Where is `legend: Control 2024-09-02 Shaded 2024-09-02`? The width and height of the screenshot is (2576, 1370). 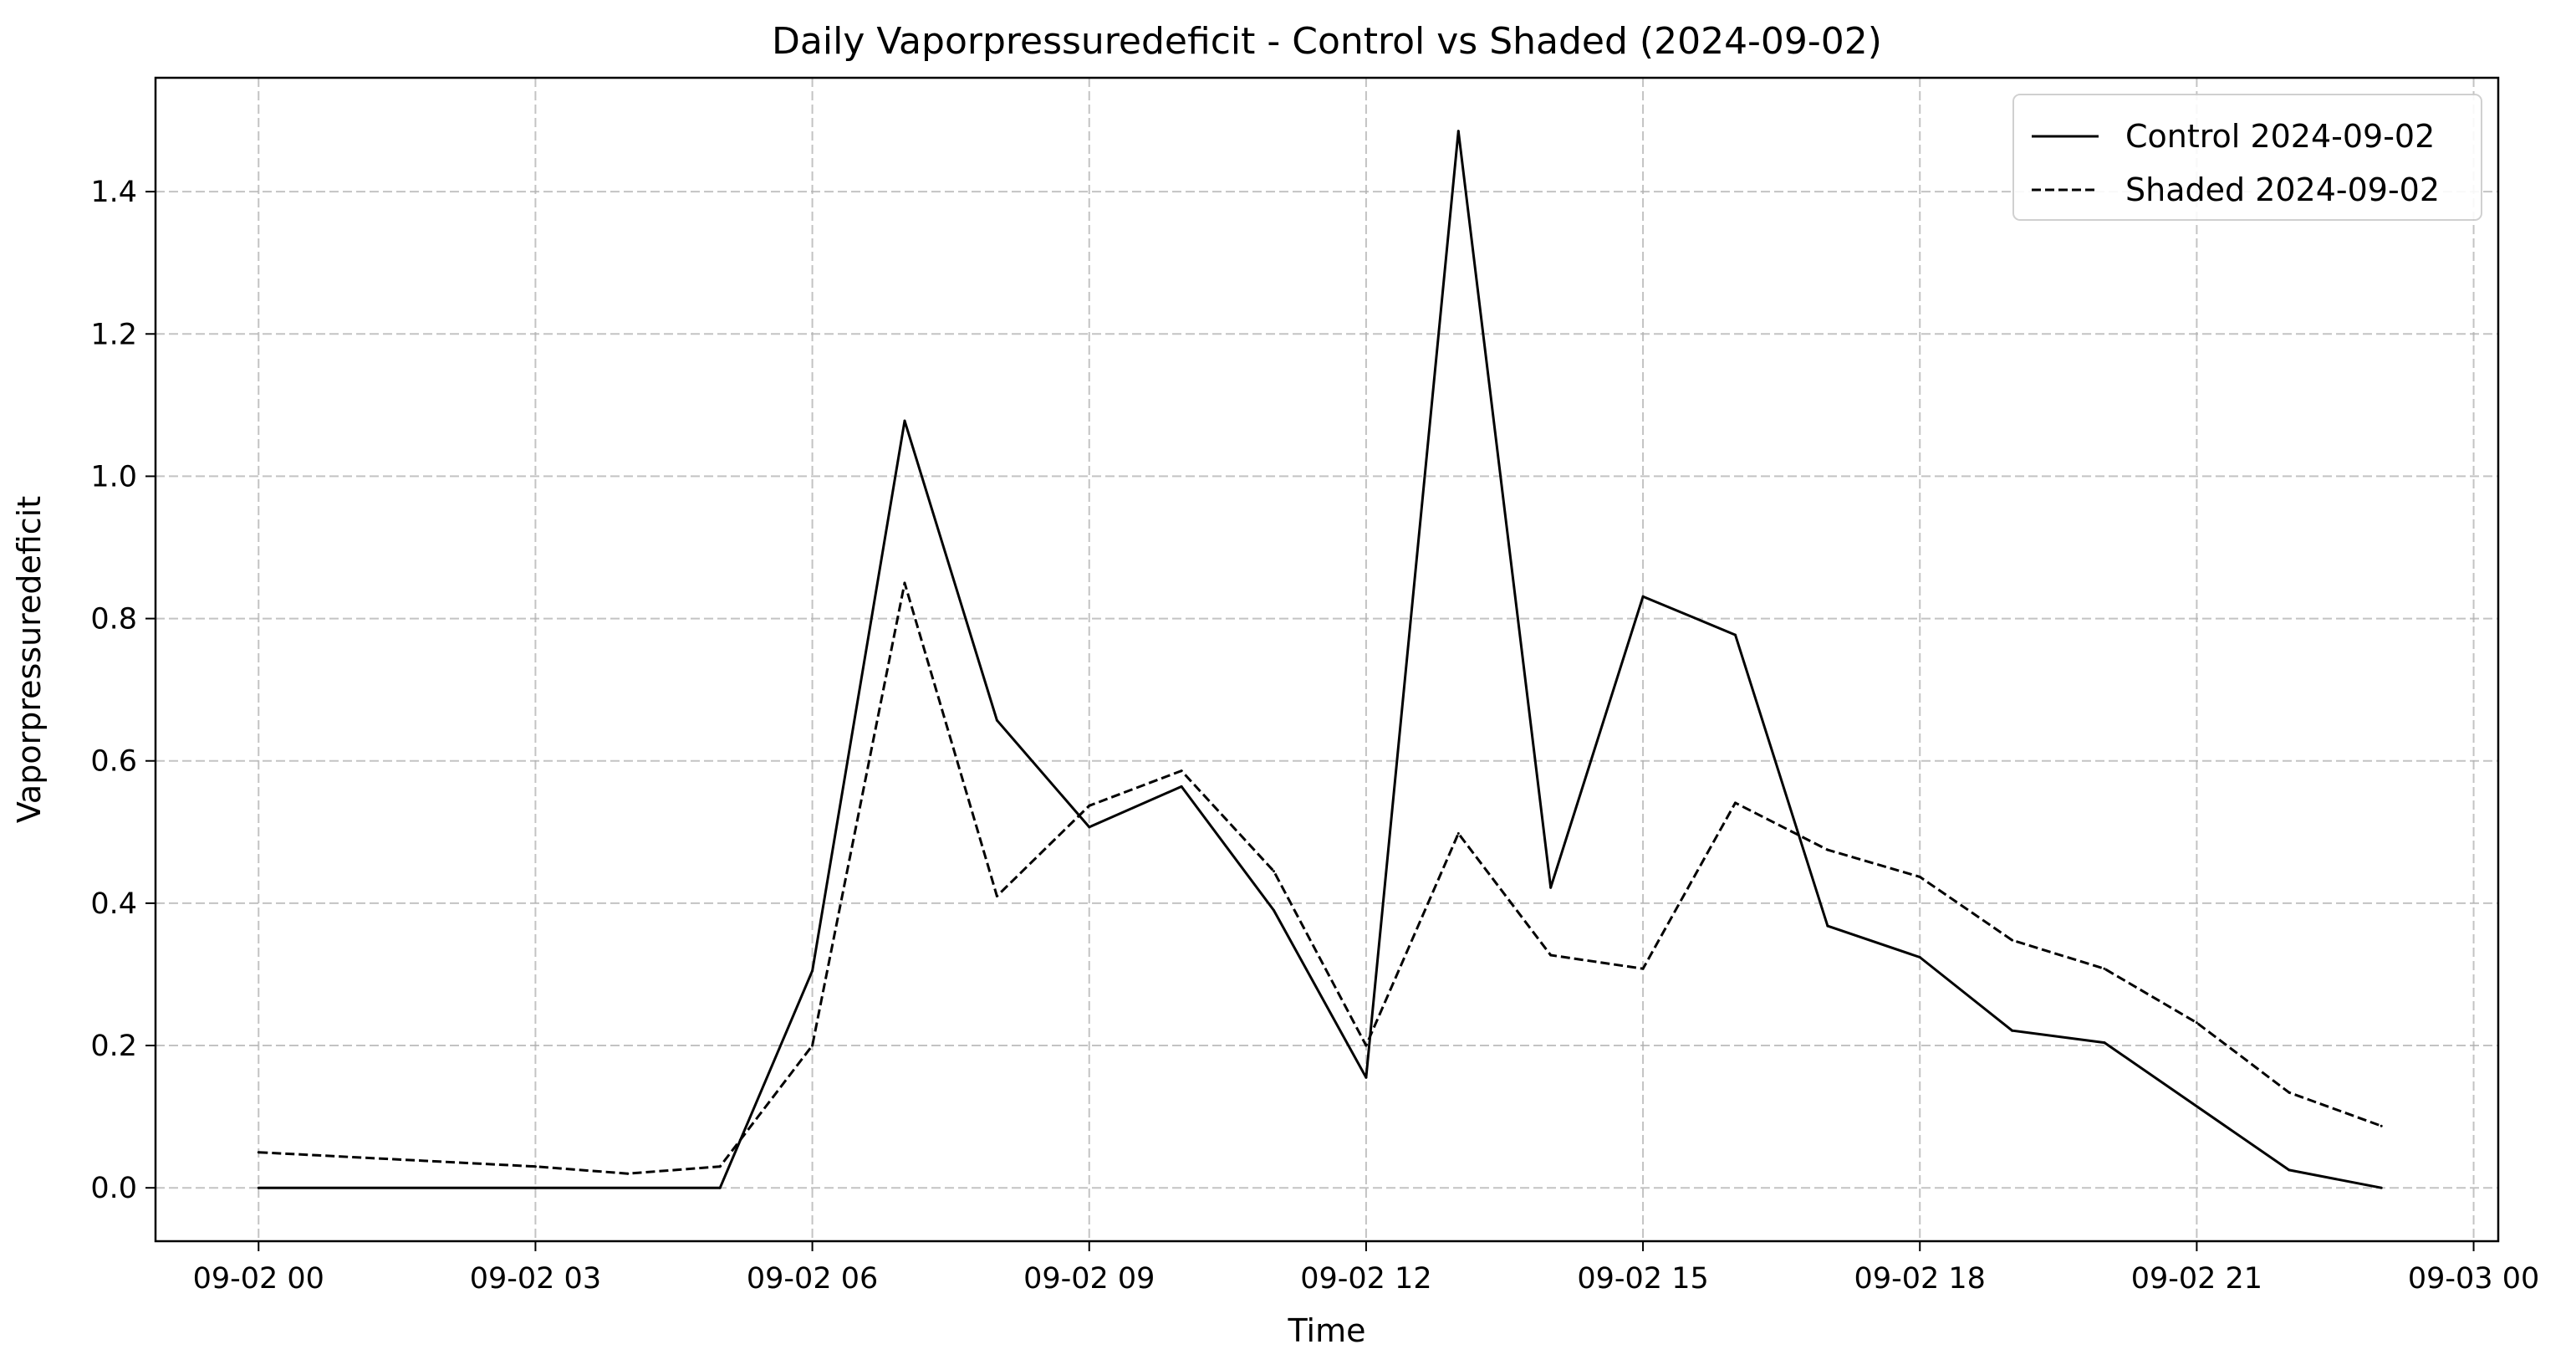
legend: Control 2024-09-02 Shaded 2024-09-02 is located at coordinates (2247, 157).